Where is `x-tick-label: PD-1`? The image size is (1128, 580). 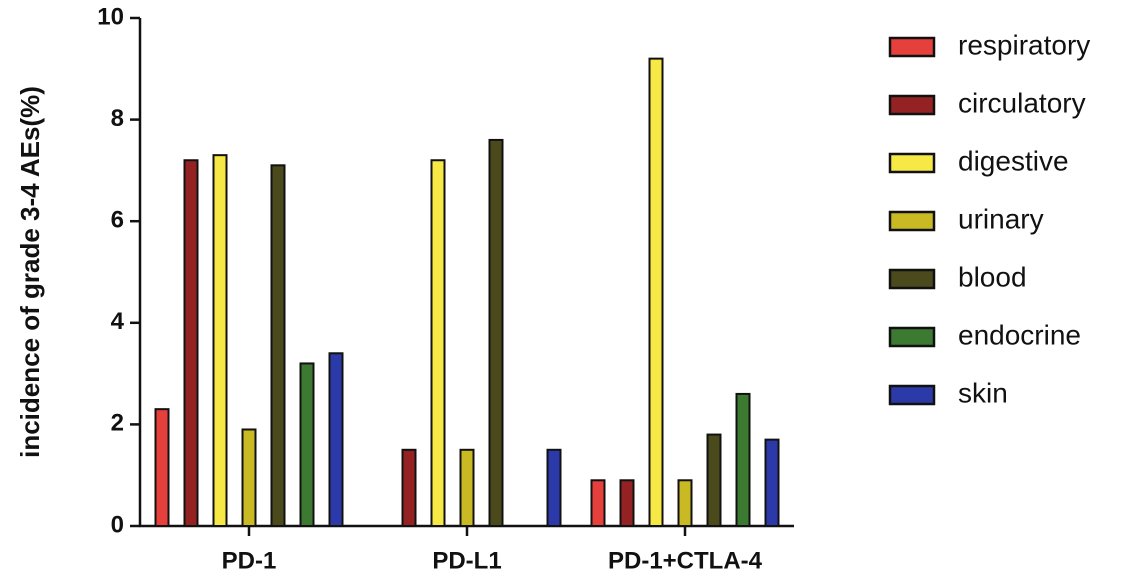
x-tick-label: PD-1 is located at coordinates (249, 560).